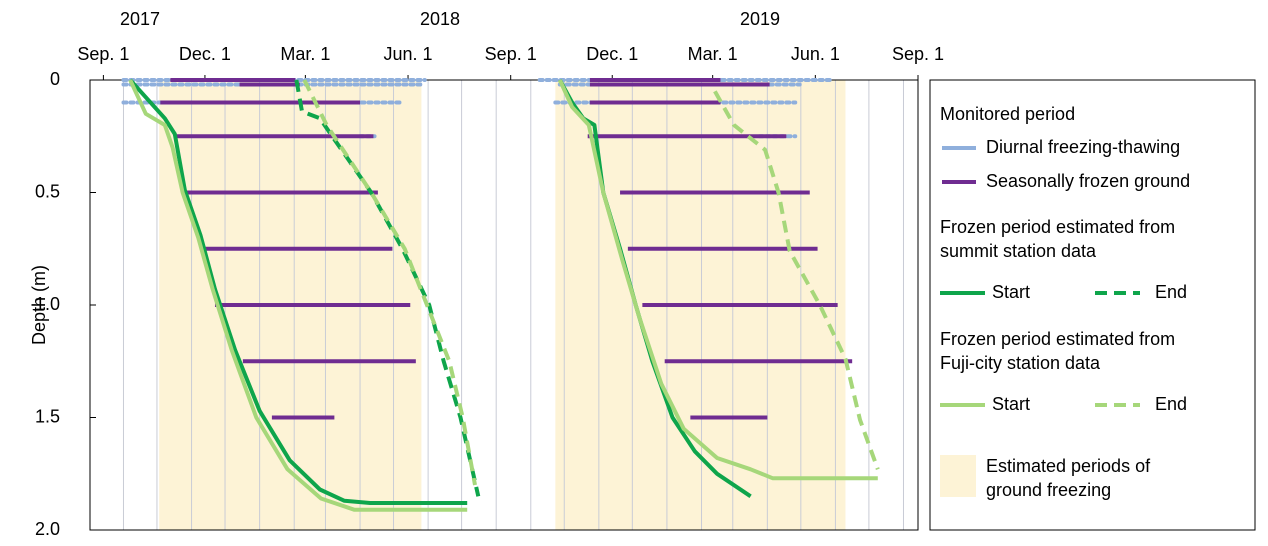 This screenshot has height=546, width=1268. I want to click on legend-label: Seasonally frozen ground, so click(1088, 181).